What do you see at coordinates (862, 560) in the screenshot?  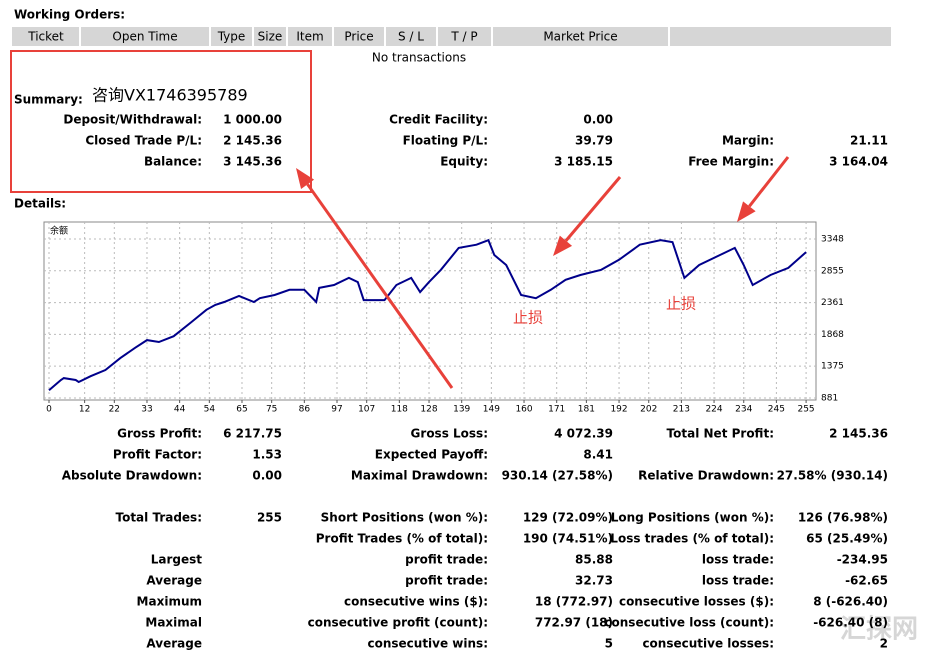 I see `field-value: -234.95` at bounding box center [862, 560].